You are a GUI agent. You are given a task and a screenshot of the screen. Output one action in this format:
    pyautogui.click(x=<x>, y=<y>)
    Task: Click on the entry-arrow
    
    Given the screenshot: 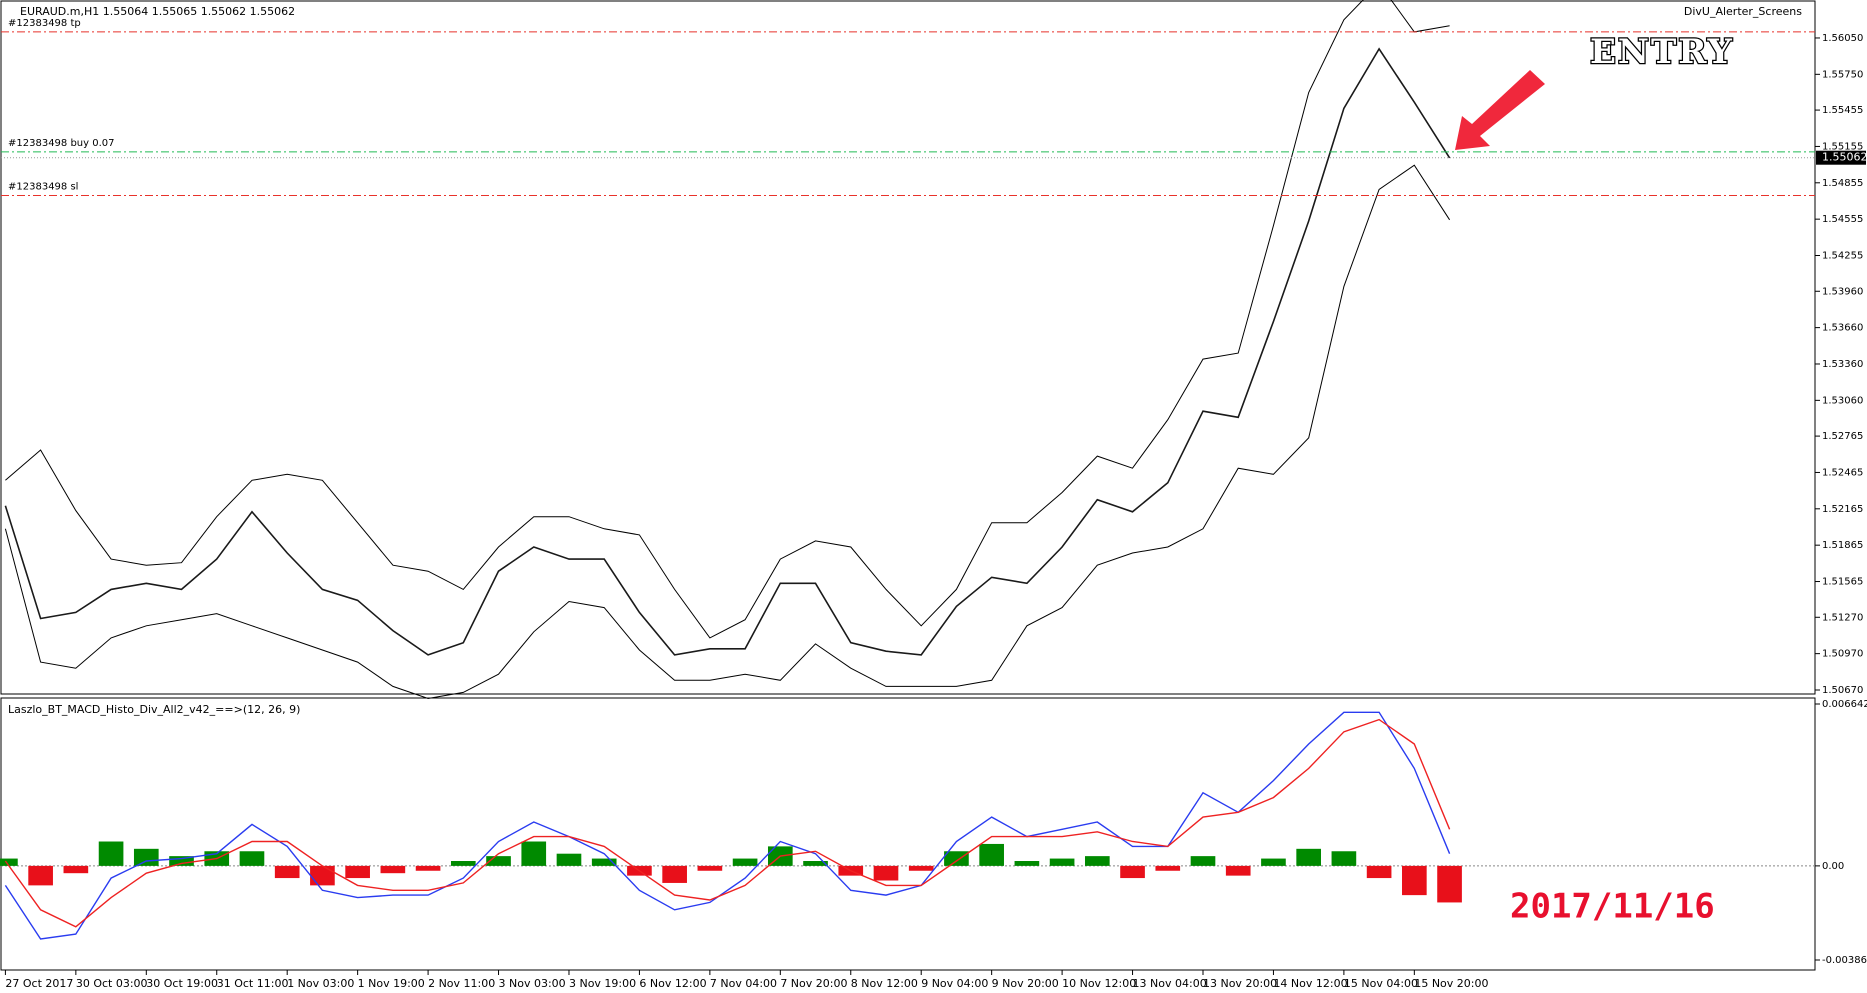 What is the action you would take?
    pyautogui.click(x=1500, y=110)
    